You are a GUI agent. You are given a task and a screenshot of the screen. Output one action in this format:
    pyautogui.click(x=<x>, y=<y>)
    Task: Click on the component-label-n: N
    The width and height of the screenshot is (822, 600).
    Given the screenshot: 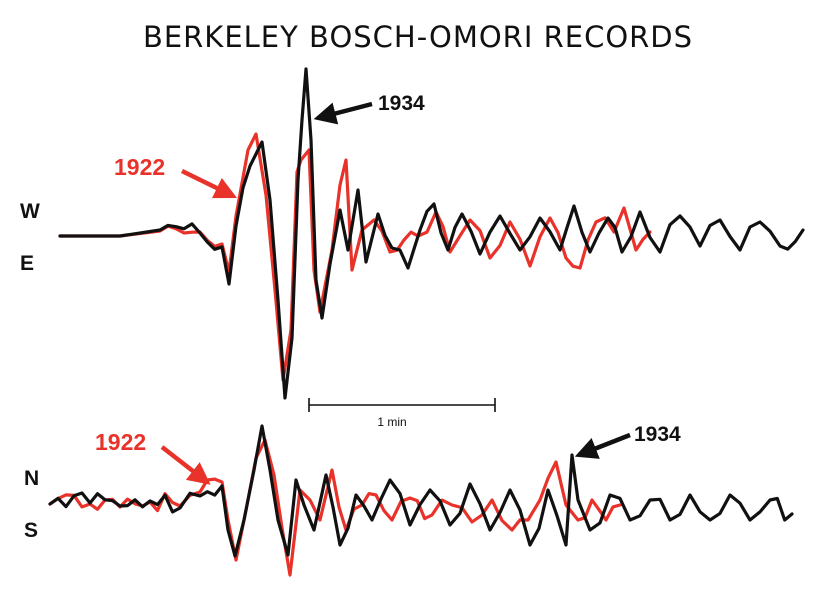 What is the action you would take?
    pyautogui.click(x=31, y=478)
    